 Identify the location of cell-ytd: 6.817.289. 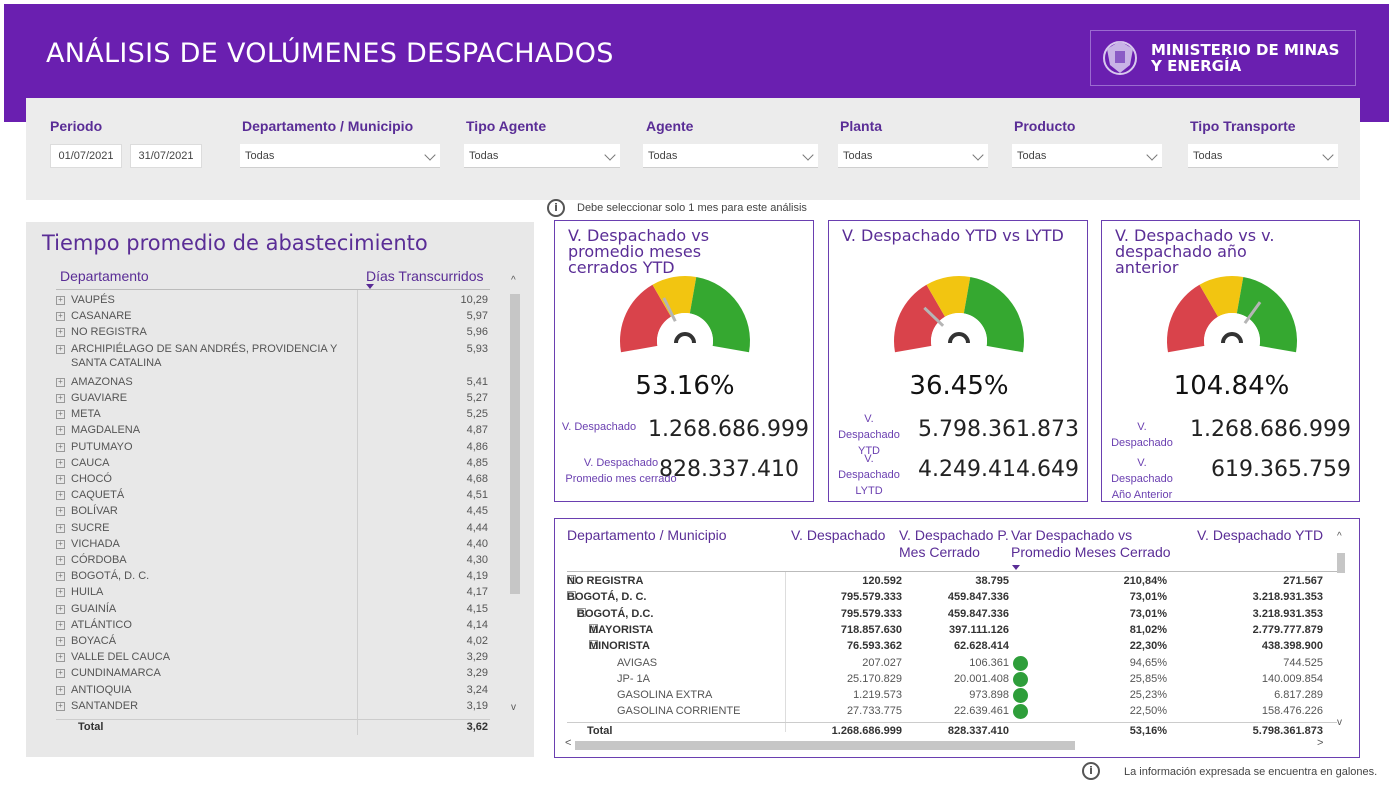
(1298, 695).